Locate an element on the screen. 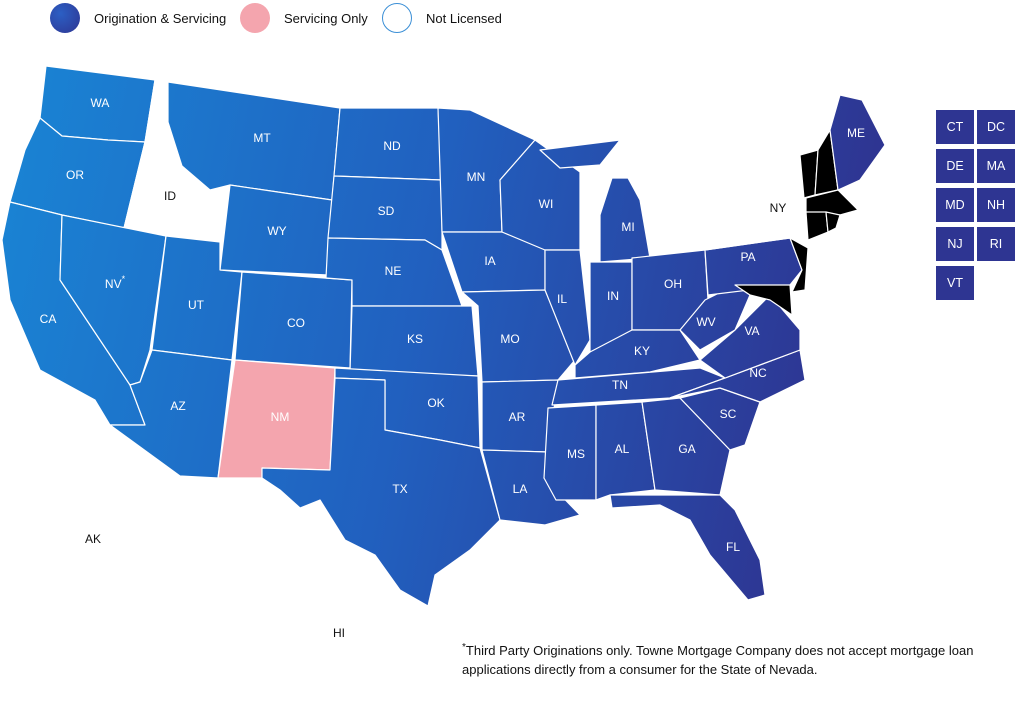  state-label-GA: GA is located at coordinates (686, 449).